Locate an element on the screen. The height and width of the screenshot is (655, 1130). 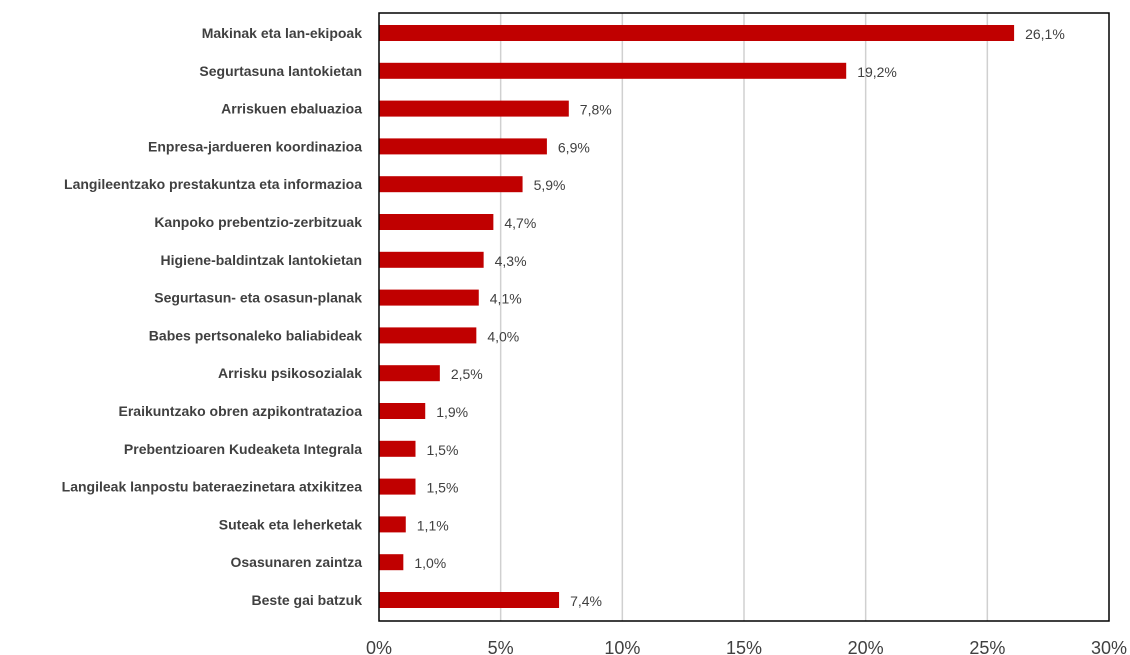
value-label: 4,1% is located at coordinates (506, 299).